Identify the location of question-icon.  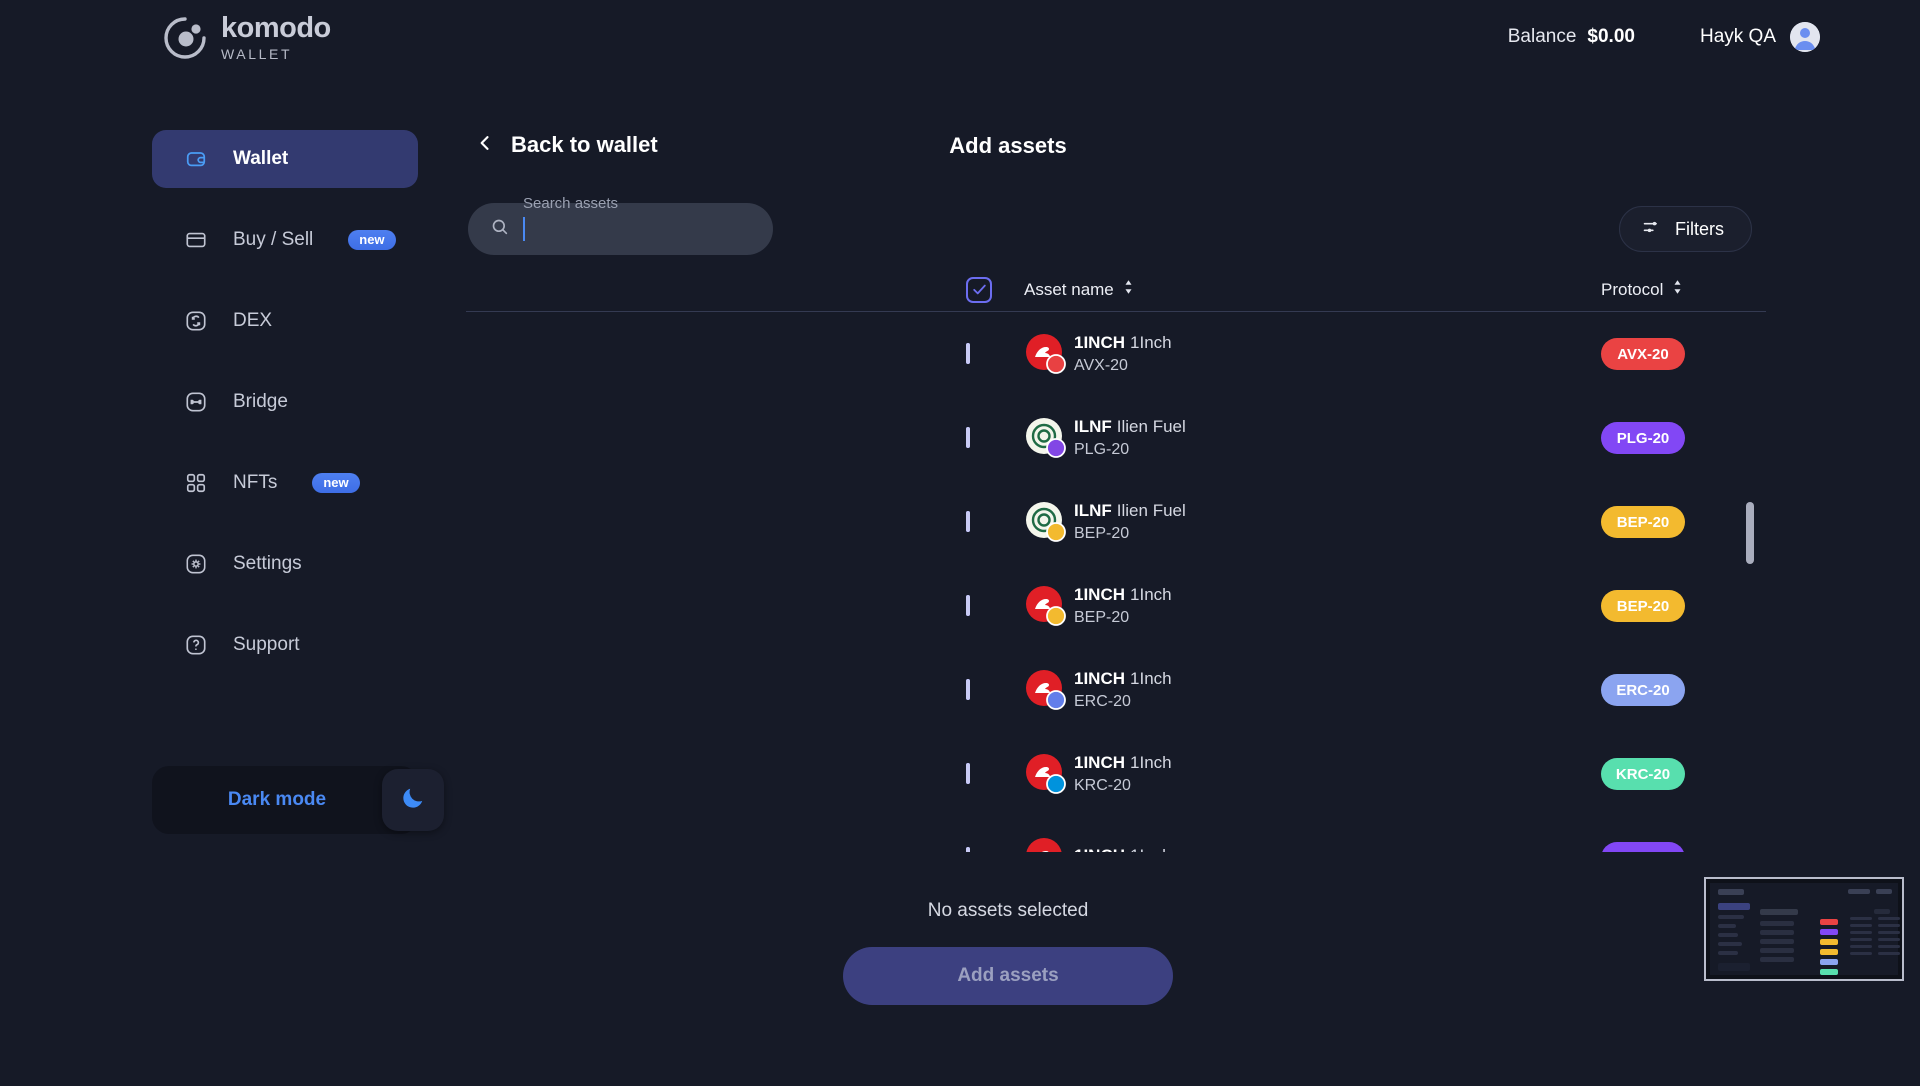
(196, 645).